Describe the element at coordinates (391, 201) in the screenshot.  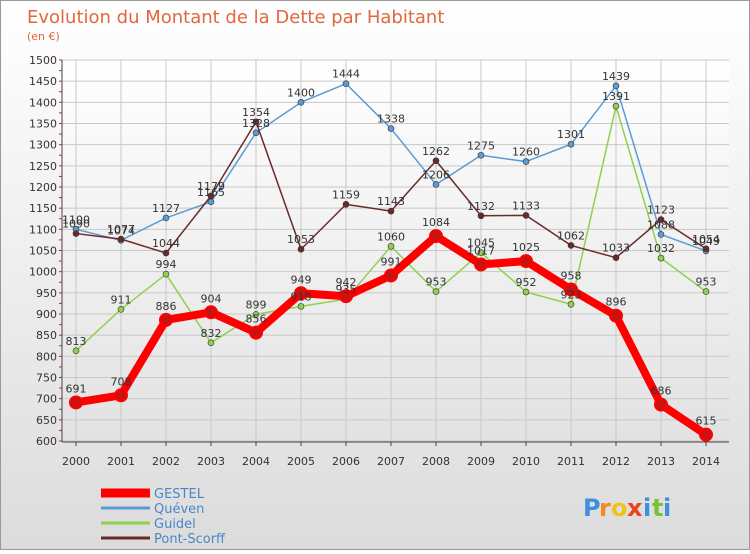
I see `data-label: 1143` at that location.